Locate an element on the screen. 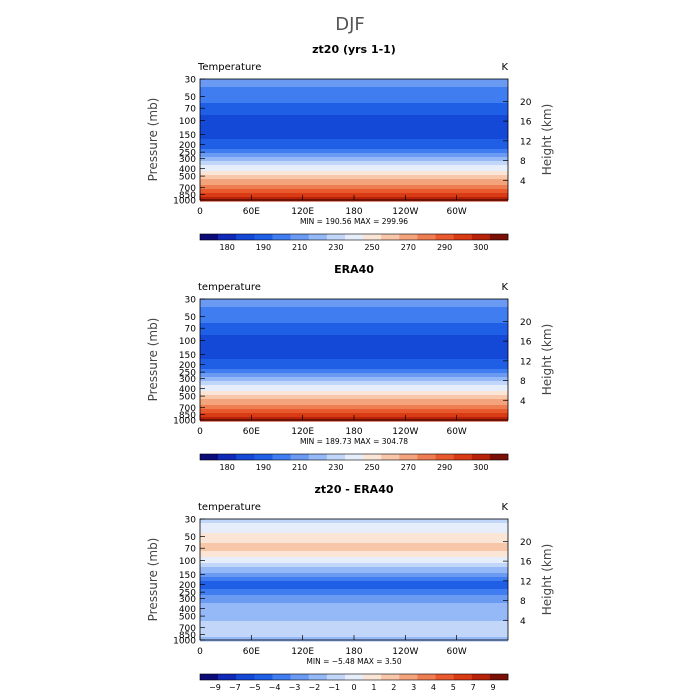 This screenshot has height=700, width=700. pressure-tick-label: 150 is located at coordinates (187, 356).